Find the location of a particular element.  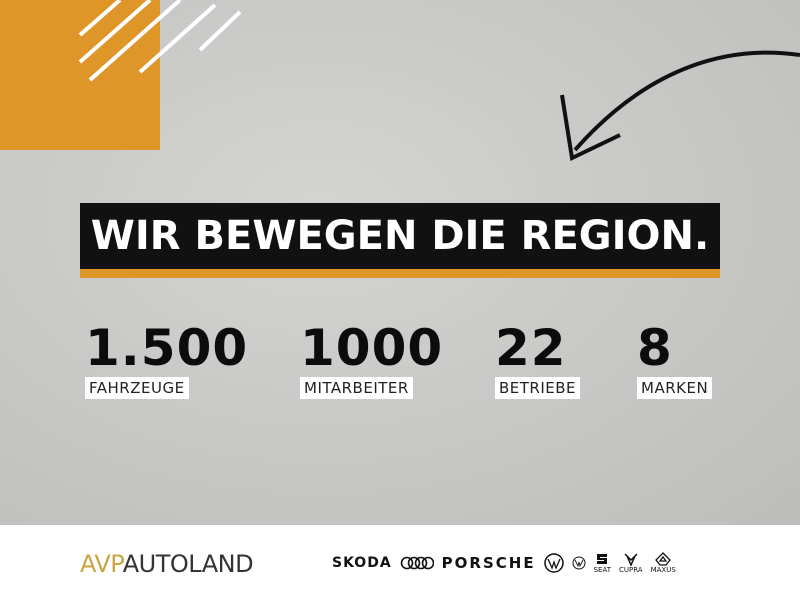

stat-label: MARKEN is located at coordinates (675, 388).